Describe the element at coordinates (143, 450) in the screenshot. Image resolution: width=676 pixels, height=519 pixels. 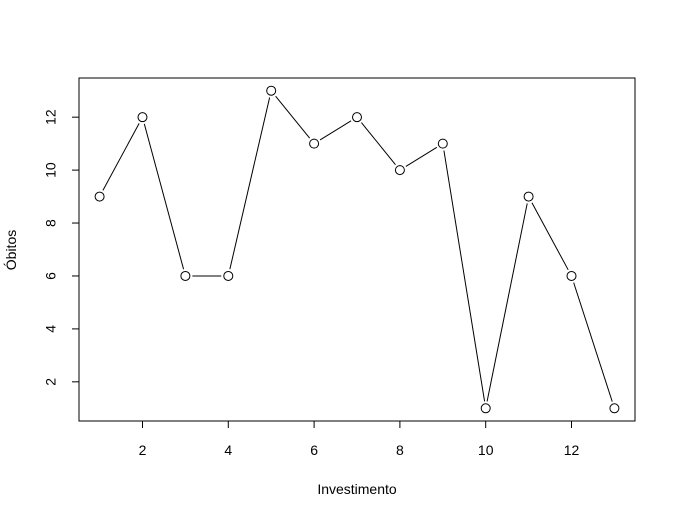
I see `x-tick-label: 2` at that location.